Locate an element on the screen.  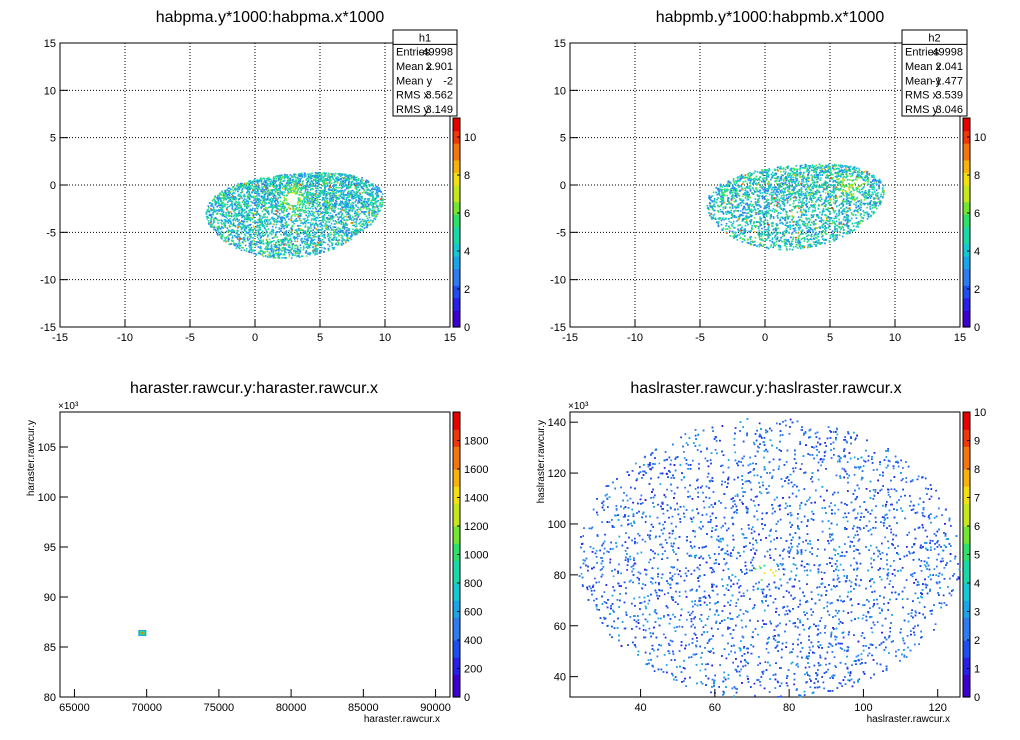
heatmap-cells is located at coordinates (795, 207).